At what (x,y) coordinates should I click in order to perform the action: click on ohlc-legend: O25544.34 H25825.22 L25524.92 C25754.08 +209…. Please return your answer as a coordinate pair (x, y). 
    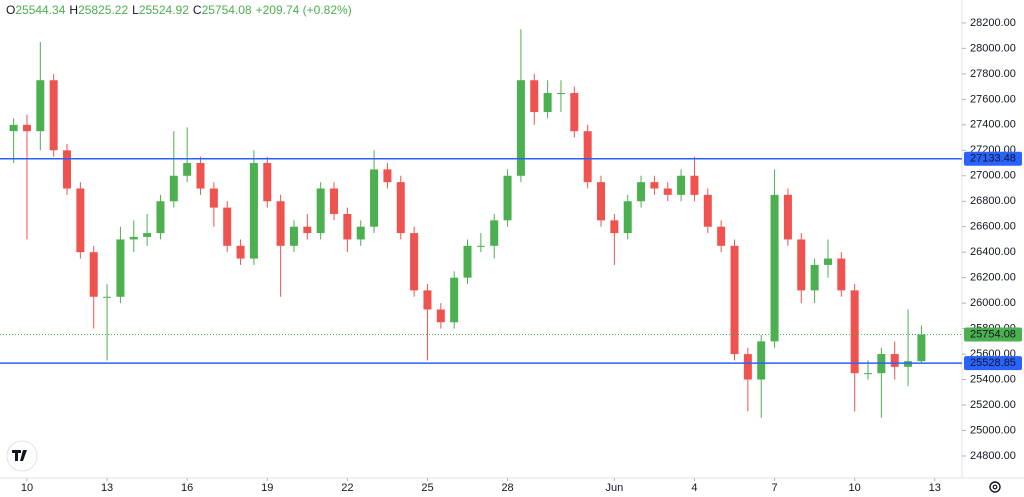
    Looking at the image, I should click on (179, 10).